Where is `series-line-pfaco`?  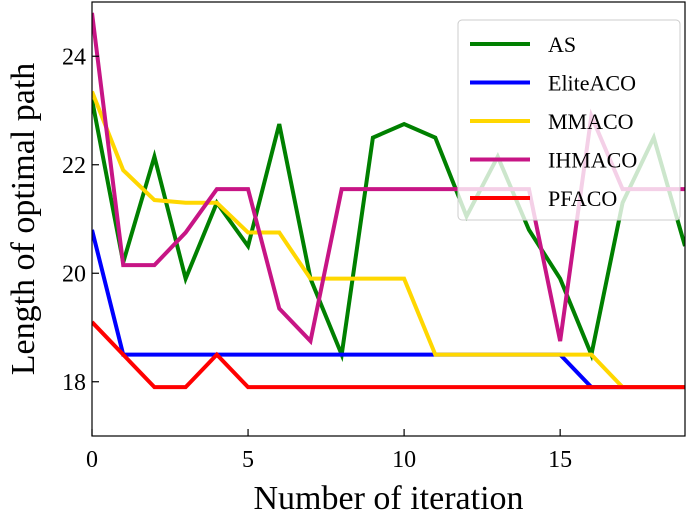 series-line-pfaco is located at coordinates (388, 355).